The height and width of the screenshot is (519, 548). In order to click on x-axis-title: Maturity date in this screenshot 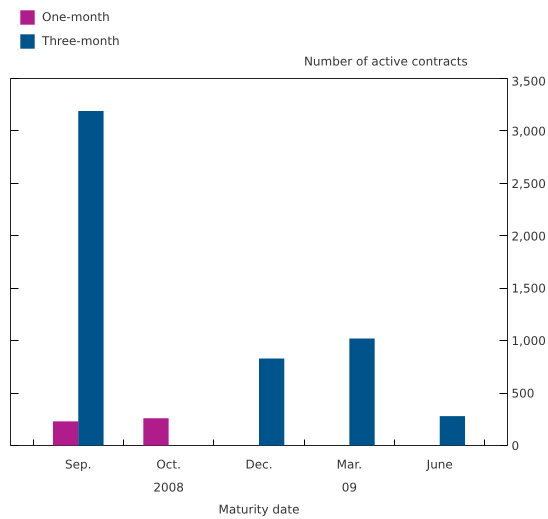, I will do `click(259, 509)`.